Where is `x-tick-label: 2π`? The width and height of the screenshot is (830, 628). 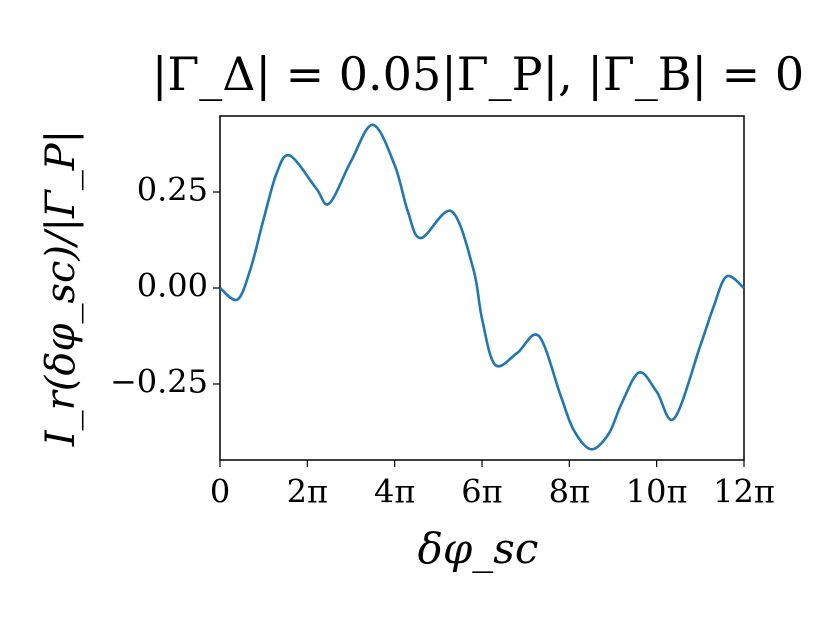 x-tick-label: 2π is located at coordinates (307, 492).